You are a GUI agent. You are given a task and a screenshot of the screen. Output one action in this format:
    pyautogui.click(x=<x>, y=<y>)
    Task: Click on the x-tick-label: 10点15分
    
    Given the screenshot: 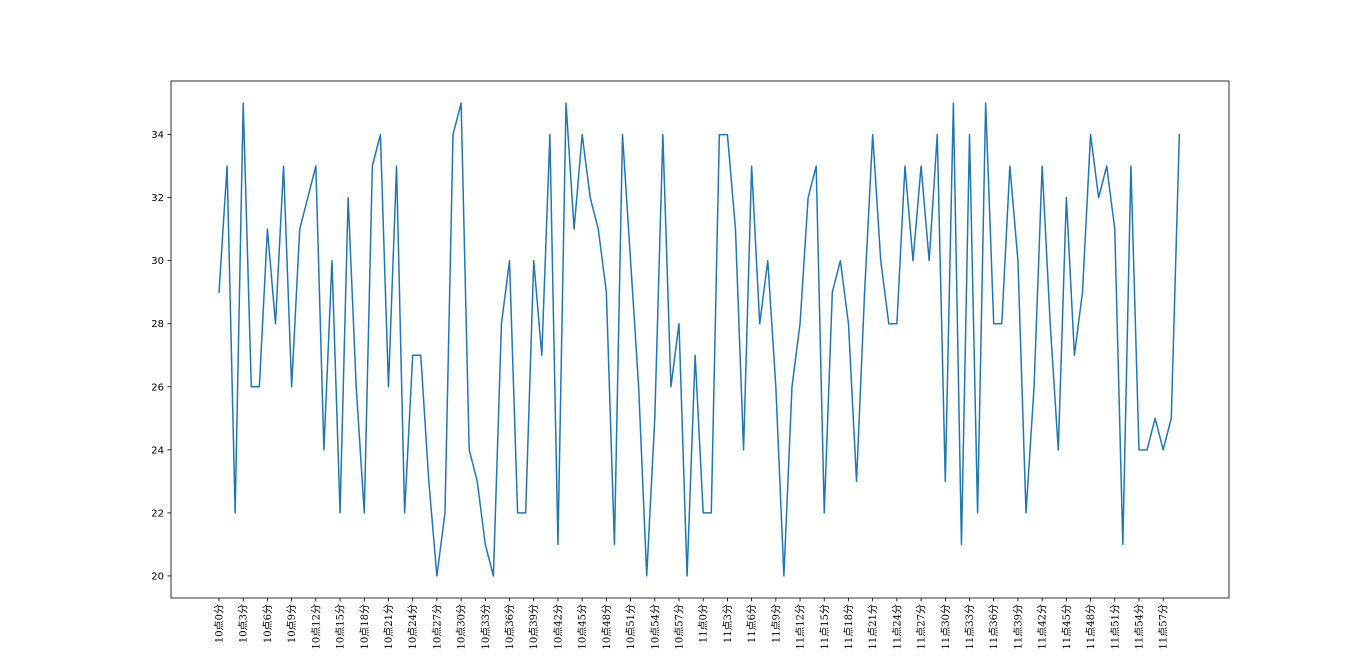 What is the action you would take?
    pyautogui.click(x=341, y=626)
    